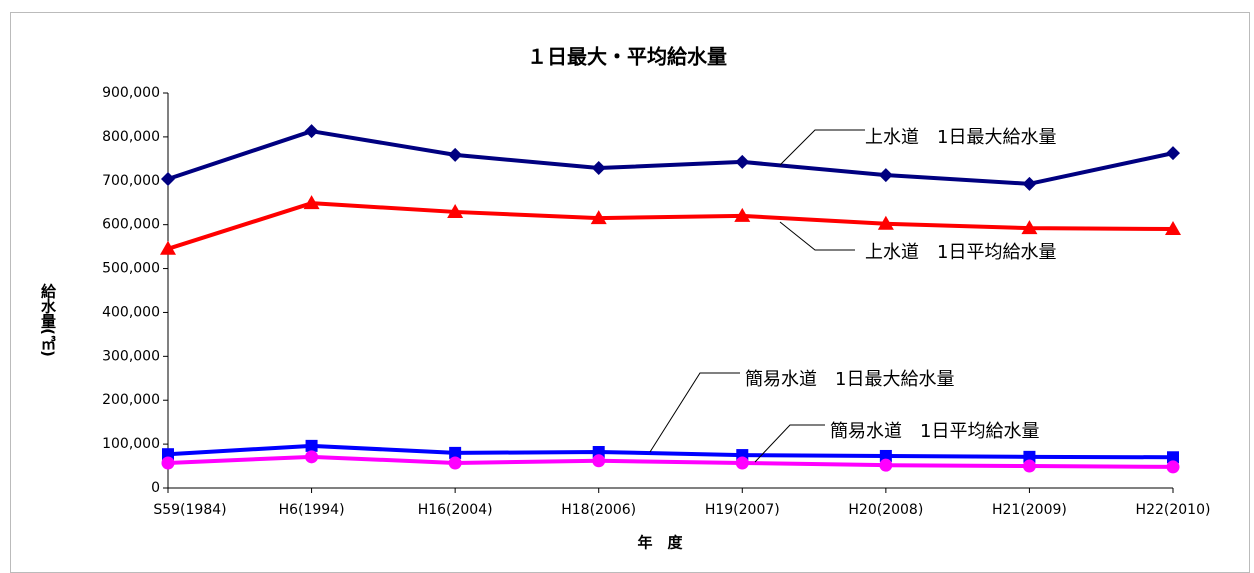 The width and height of the screenshot is (1254, 573). Describe the element at coordinates (312, 510) in the screenshot. I see `x-tick-label: H6(1994)` at that location.